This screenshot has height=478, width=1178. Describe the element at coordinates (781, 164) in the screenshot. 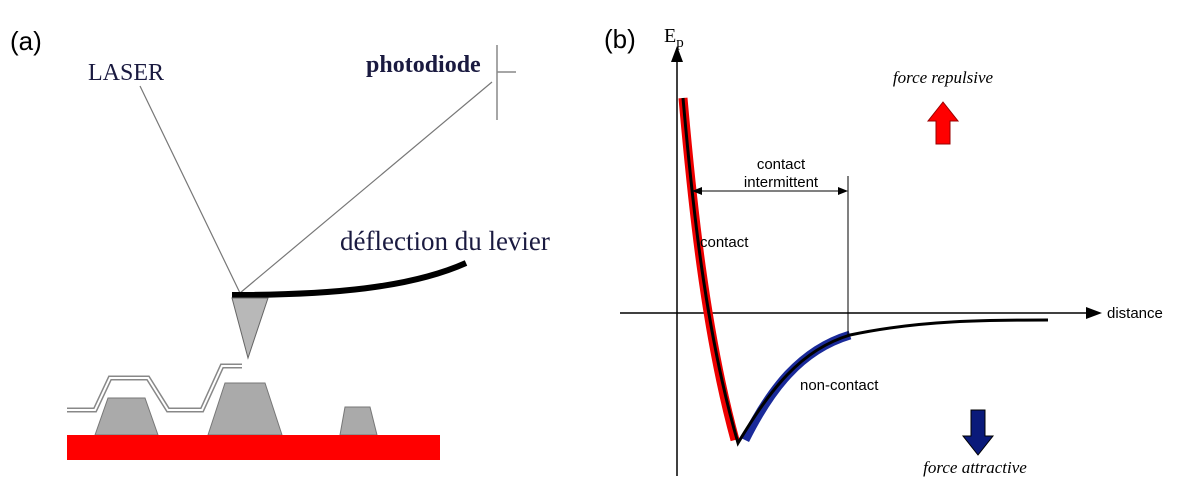

I see `intermittent-label: contact` at that location.